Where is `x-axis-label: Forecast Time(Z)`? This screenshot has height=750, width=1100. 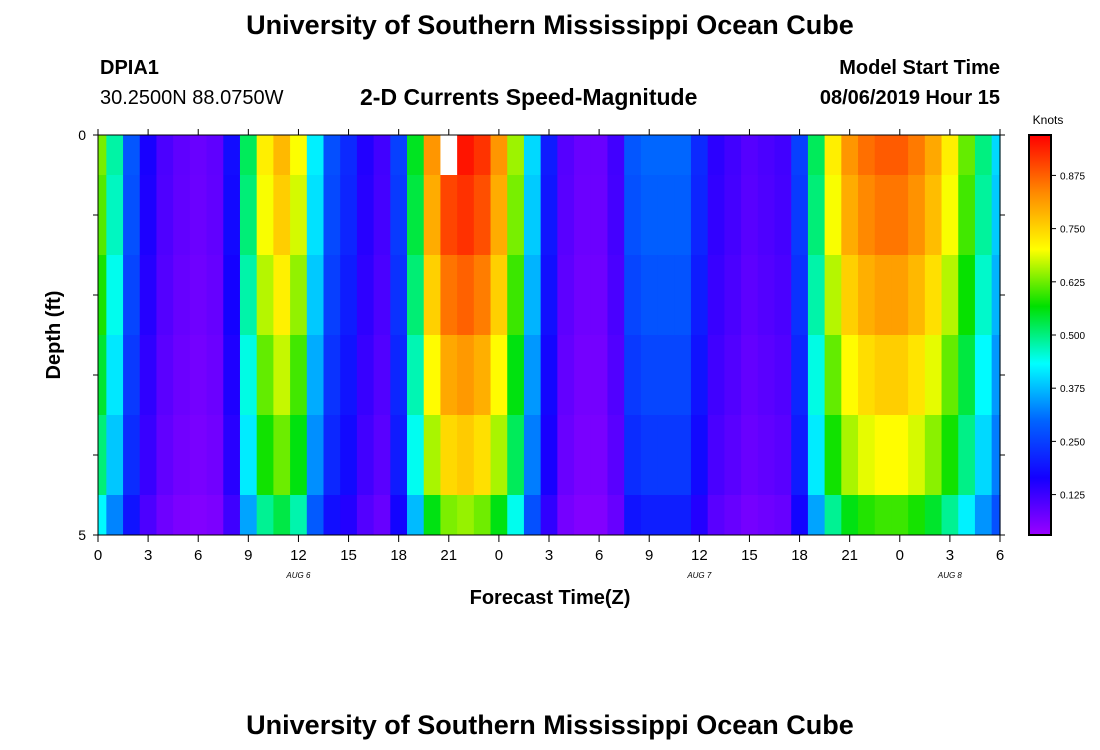 x-axis-label: Forecast Time(Z) is located at coordinates (550, 598).